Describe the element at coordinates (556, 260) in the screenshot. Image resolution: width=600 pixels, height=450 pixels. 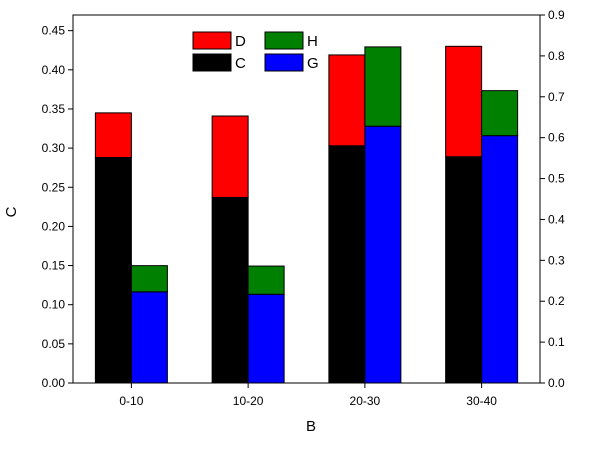
I see `y-right-tick-label: 0.3` at that location.